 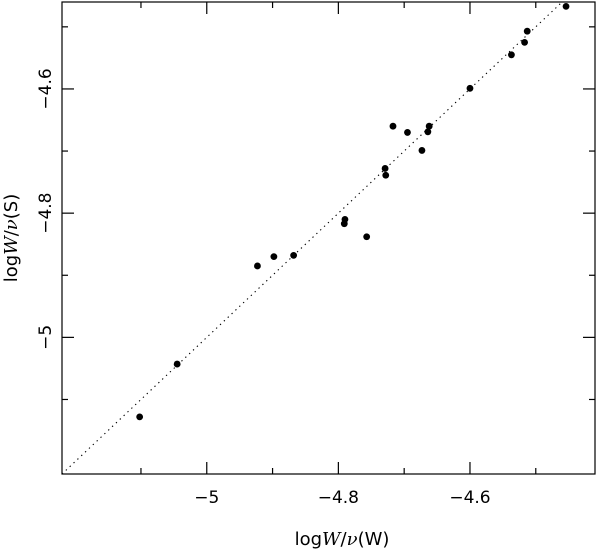 I want to click on x-tick-label: −4.6, so click(x=469, y=498).